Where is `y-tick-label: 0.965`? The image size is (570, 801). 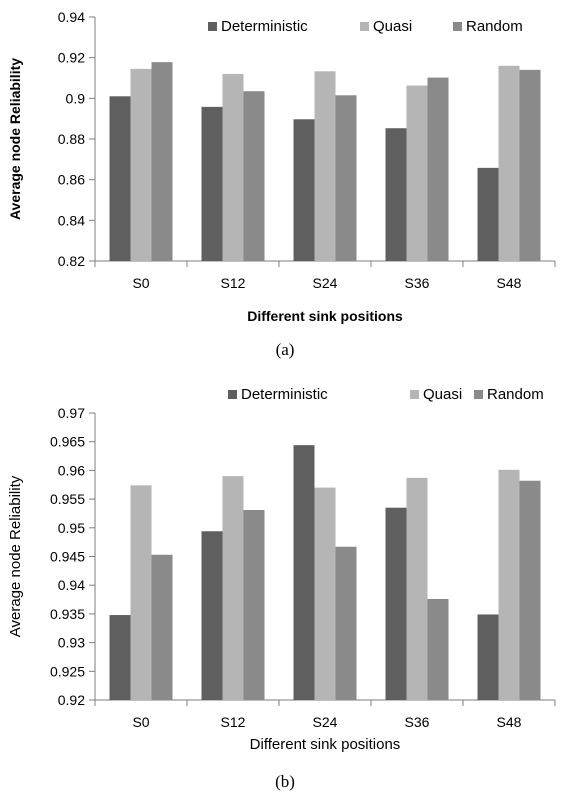
y-tick-label: 0.965 is located at coordinates (67, 442).